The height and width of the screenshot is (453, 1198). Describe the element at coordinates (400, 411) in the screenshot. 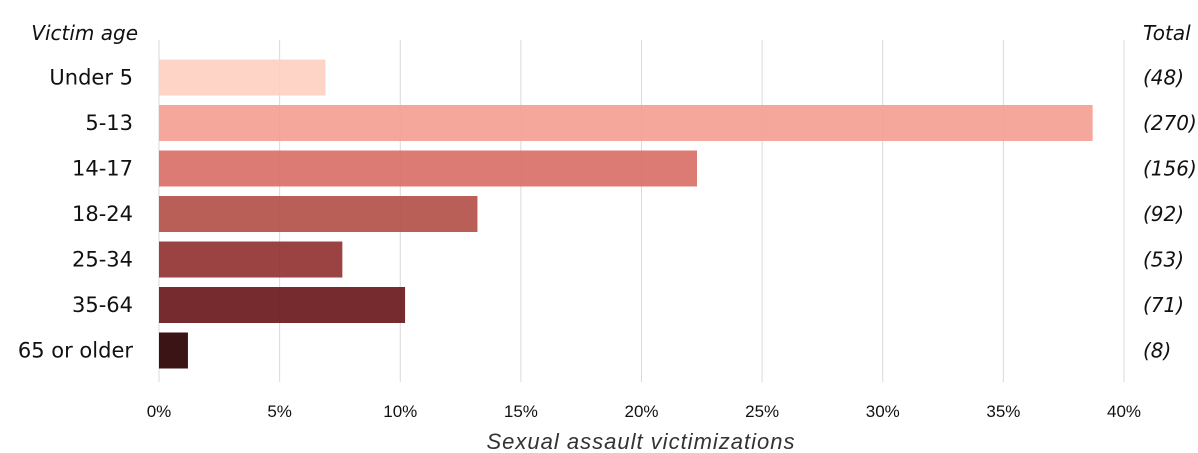

I see `x-tick-label: 10%` at that location.